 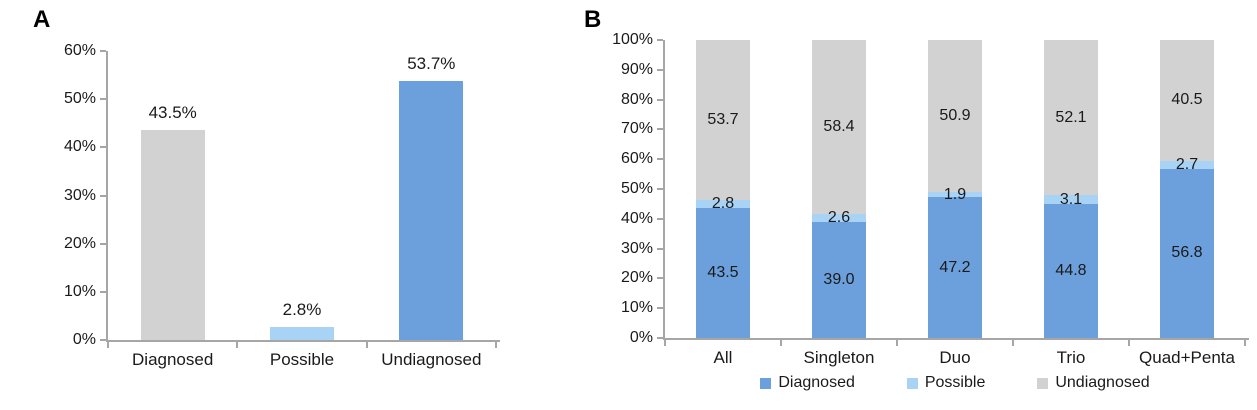 I want to click on segment-diagnosed-trio, so click(x=1071, y=271).